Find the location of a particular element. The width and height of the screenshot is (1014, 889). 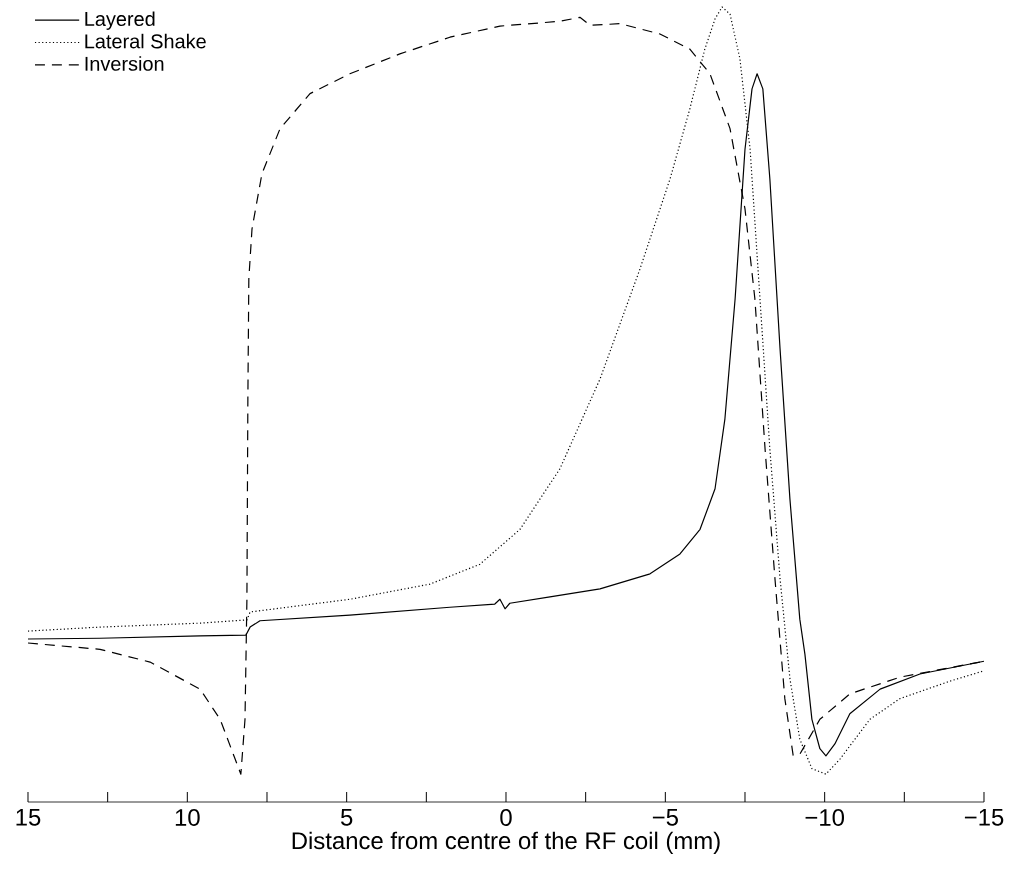

x-tick-label: 15 is located at coordinates (28, 817).